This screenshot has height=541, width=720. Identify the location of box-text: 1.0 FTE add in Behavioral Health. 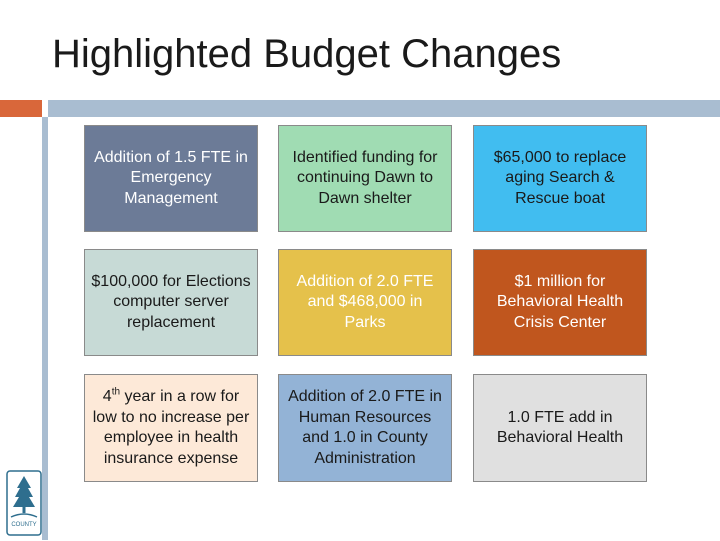
(560, 427).